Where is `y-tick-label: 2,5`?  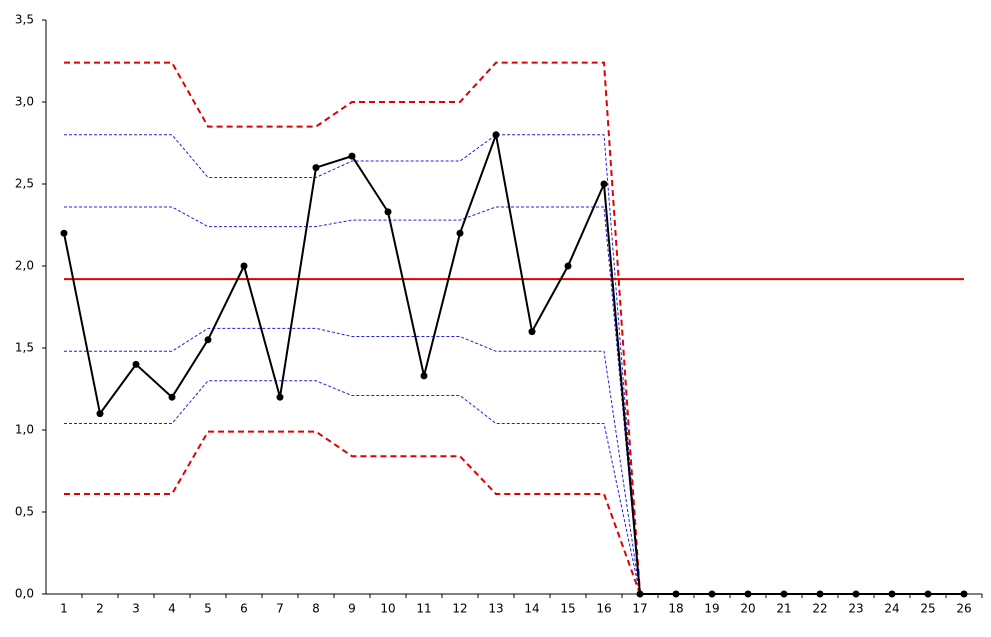
y-tick-label: 2,5 is located at coordinates (24, 184).